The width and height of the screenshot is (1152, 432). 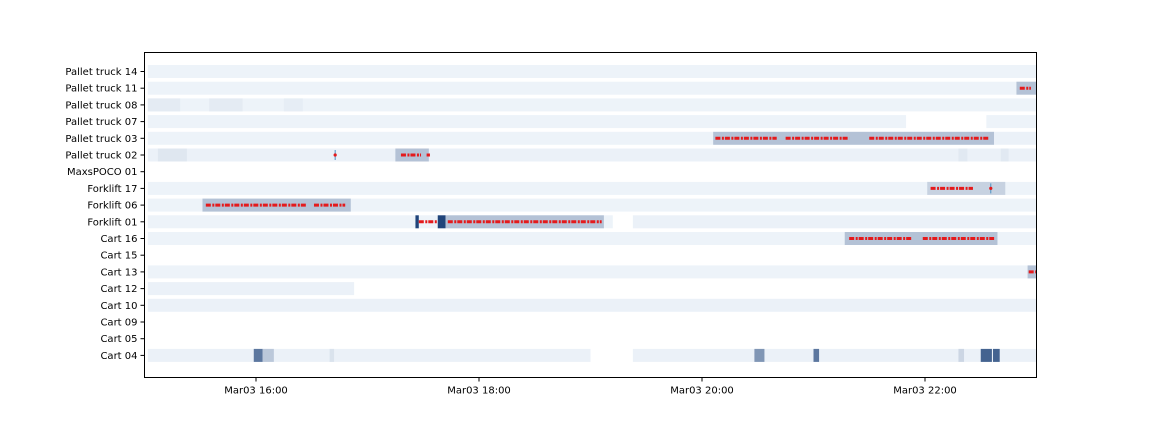 I want to click on y-tick-label: Pallet truck 11, so click(x=101, y=89).